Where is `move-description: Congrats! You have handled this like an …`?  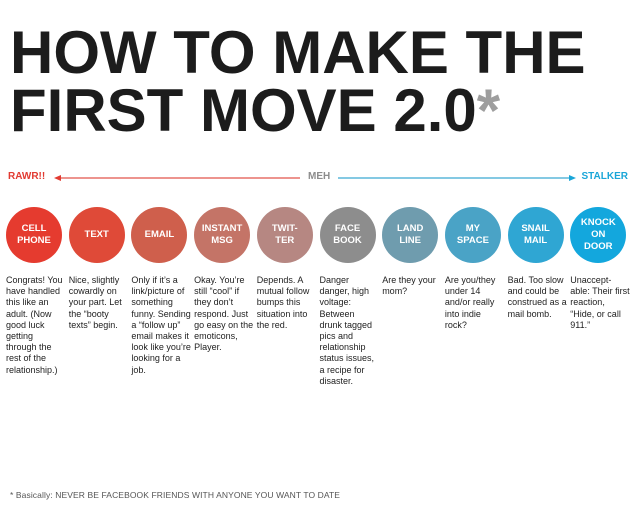
move-description: Congrats! You have handled this like an … is located at coordinates (34, 325).